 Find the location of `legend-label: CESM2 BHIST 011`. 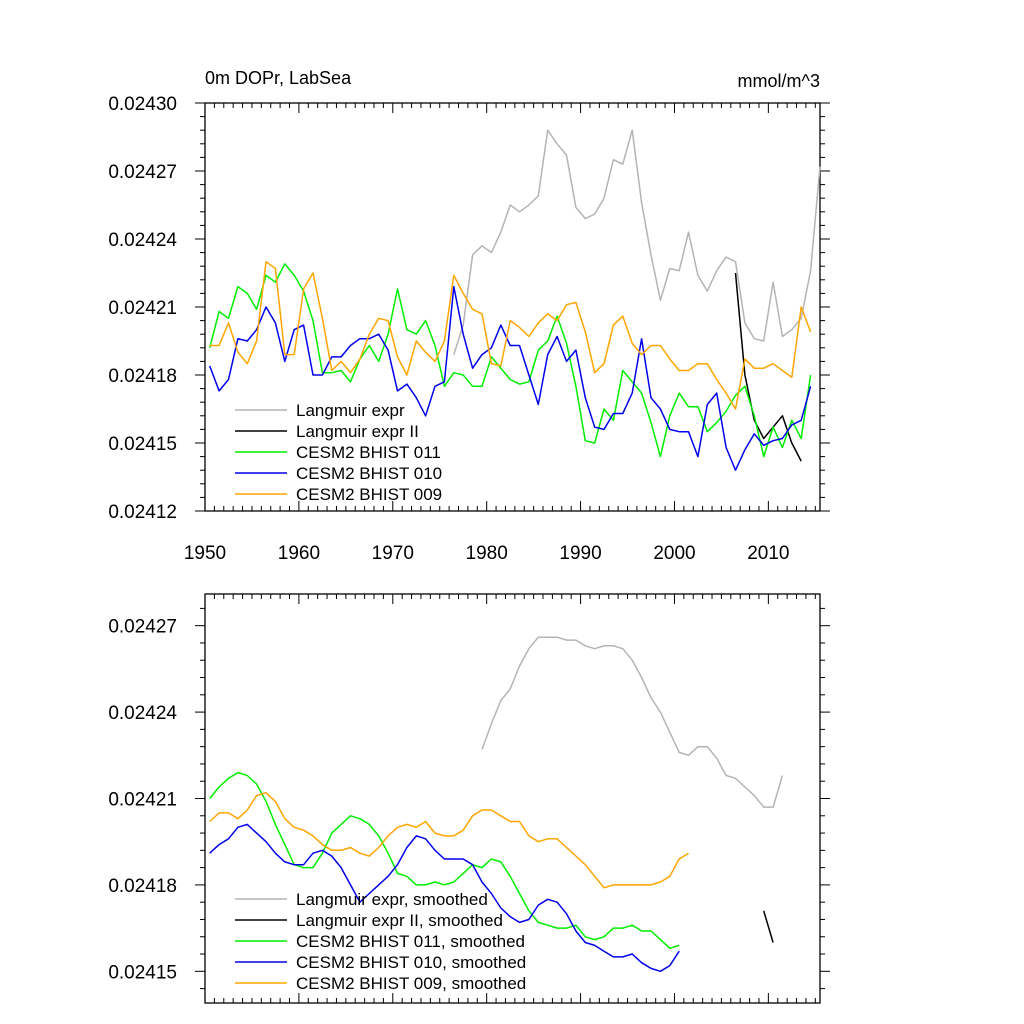

legend-label: CESM2 BHIST 011 is located at coordinates (368, 452).